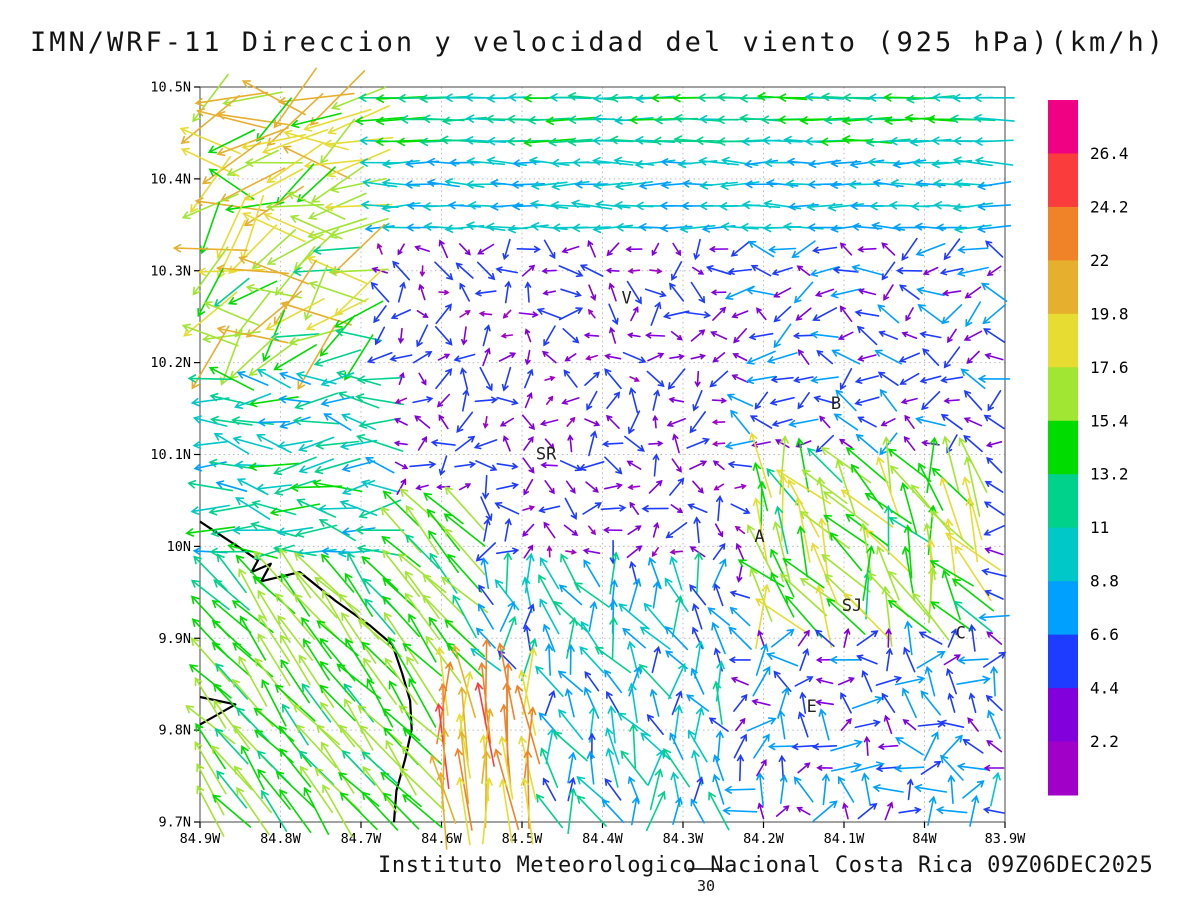 Image resolution: width=1200 pixels, height=900 pixels. Describe the element at coordinates (523, 839) in the screenshot. I see `x-tick-label: 84.5W` at that location.